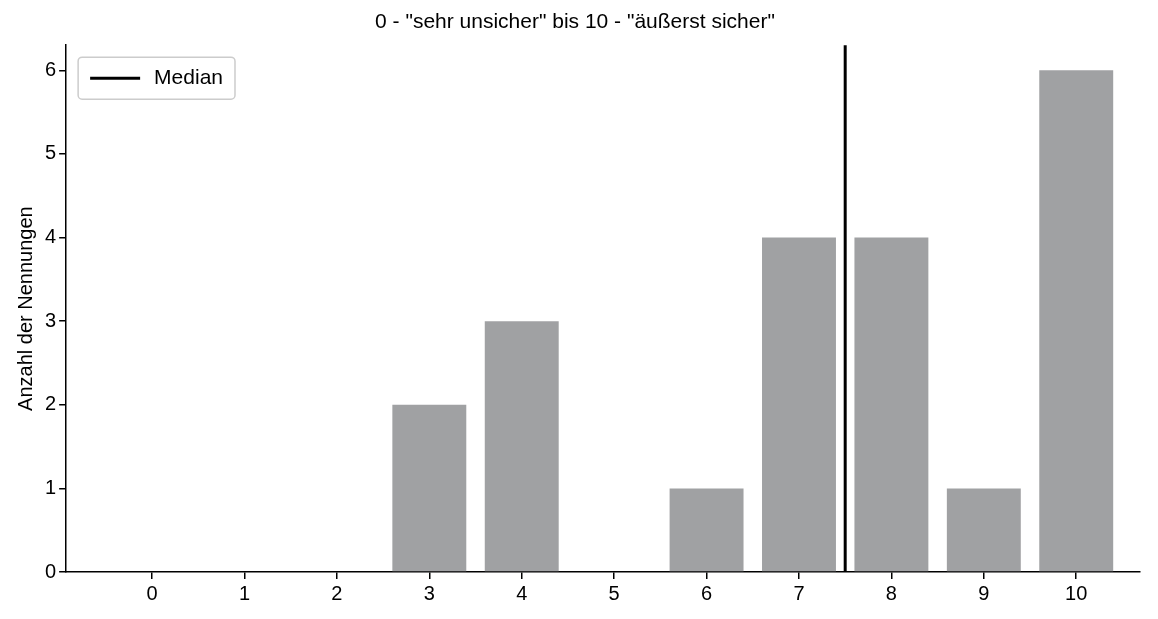  Describe the element at coordinates (51, 68) in the screenshot. I see `y-tick-label: 6` at that location.